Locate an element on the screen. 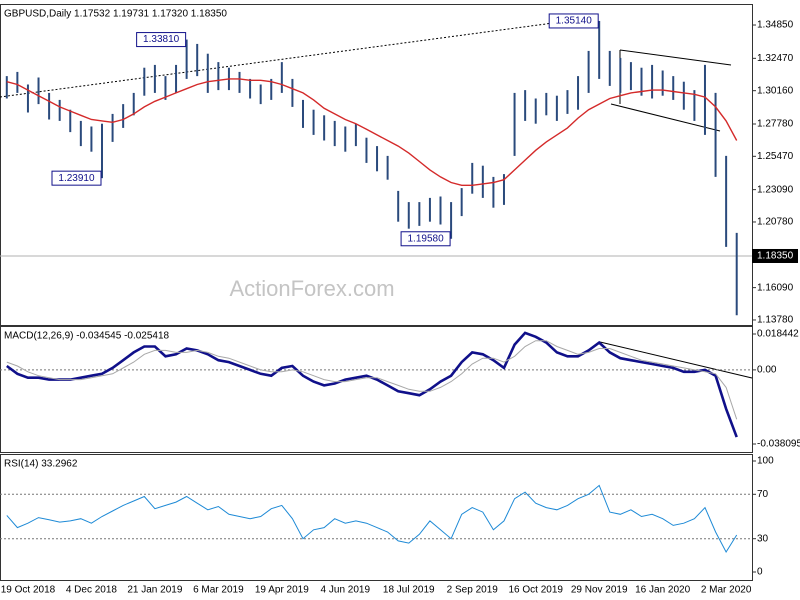  x-tick-label: 16 Oct 2019 is located at coordinates (535, 590).